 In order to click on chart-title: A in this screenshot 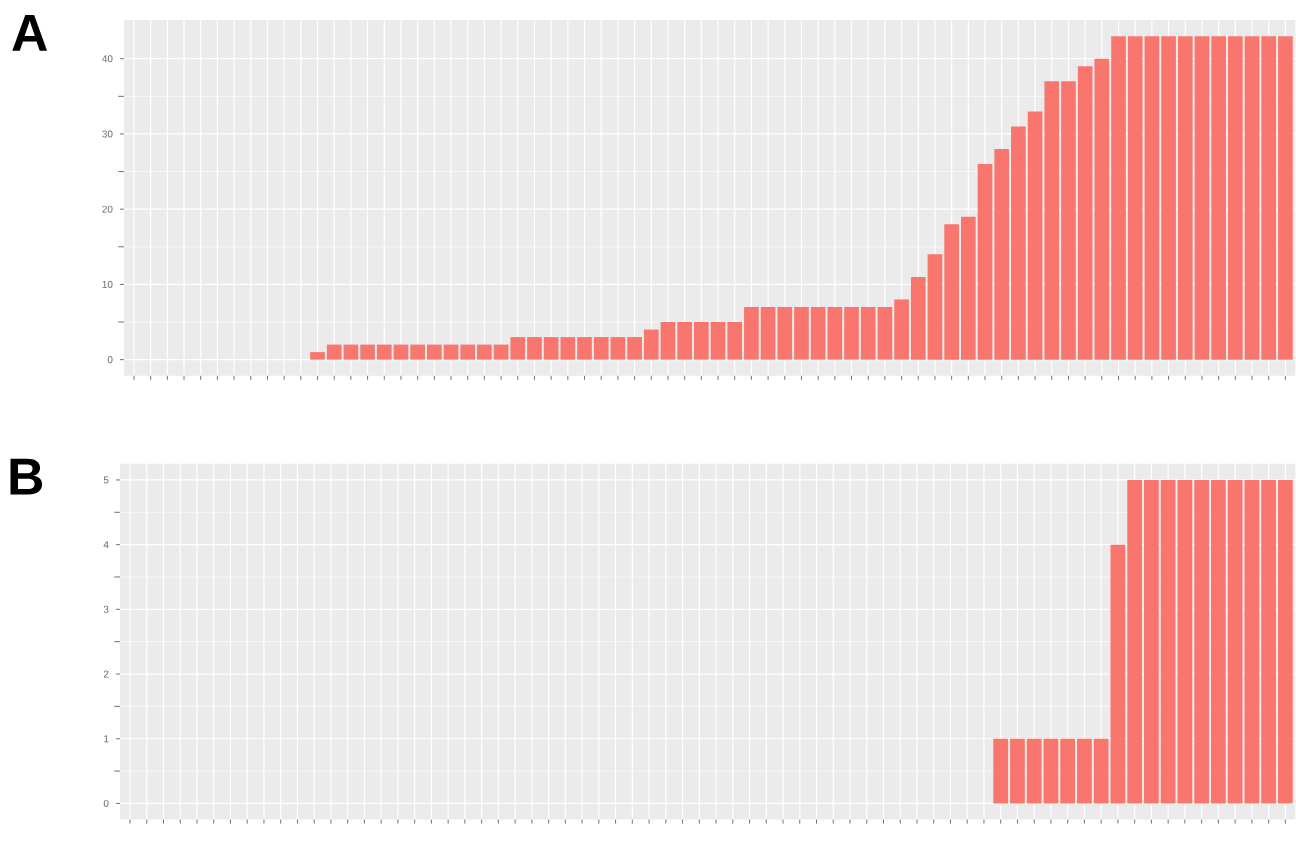, I will do `click(30, 33)`.